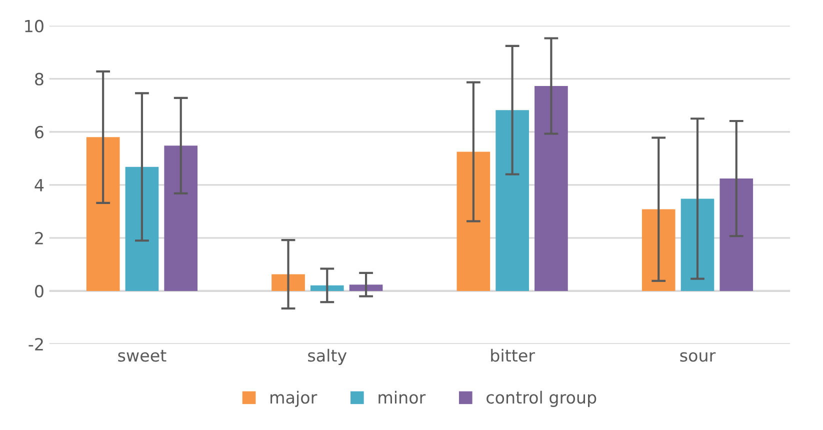  I want to click on x-tick-label: bitter, so click(513, 355).